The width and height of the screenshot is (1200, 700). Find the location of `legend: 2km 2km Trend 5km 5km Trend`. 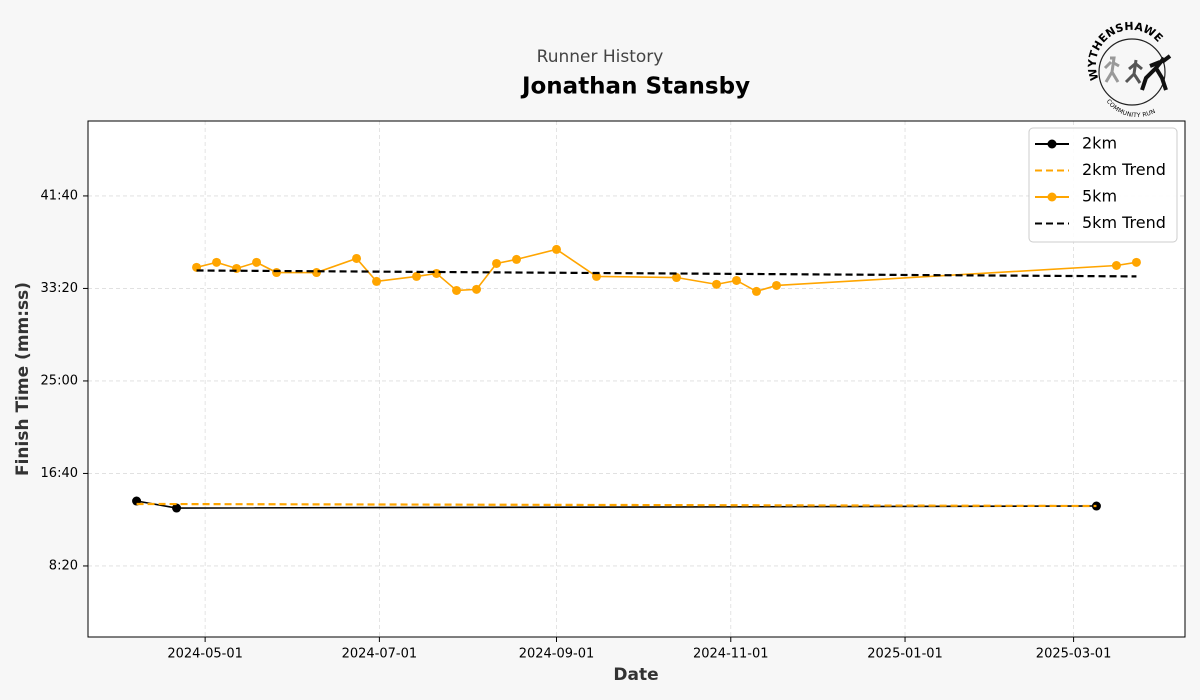

legend: 2km 2km Trend 5km 5km Trend is located at coordinates (1103, 185).